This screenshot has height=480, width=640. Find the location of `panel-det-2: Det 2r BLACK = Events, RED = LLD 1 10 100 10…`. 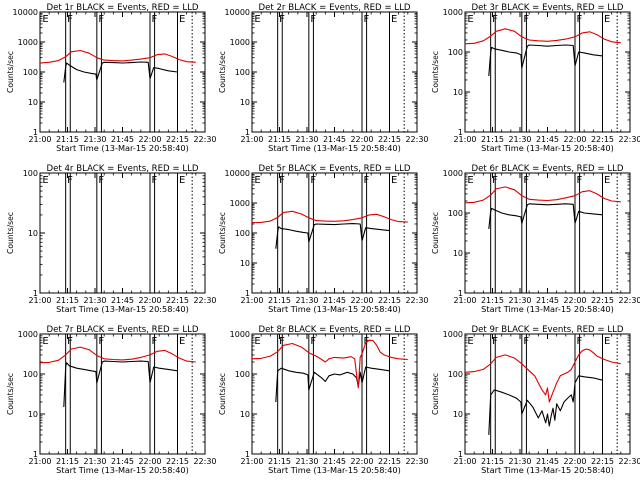

panel-det-2: Det 2r BLACK = Events, RED = LLD 1 10 100 10… is located at coordinates (323, 78).